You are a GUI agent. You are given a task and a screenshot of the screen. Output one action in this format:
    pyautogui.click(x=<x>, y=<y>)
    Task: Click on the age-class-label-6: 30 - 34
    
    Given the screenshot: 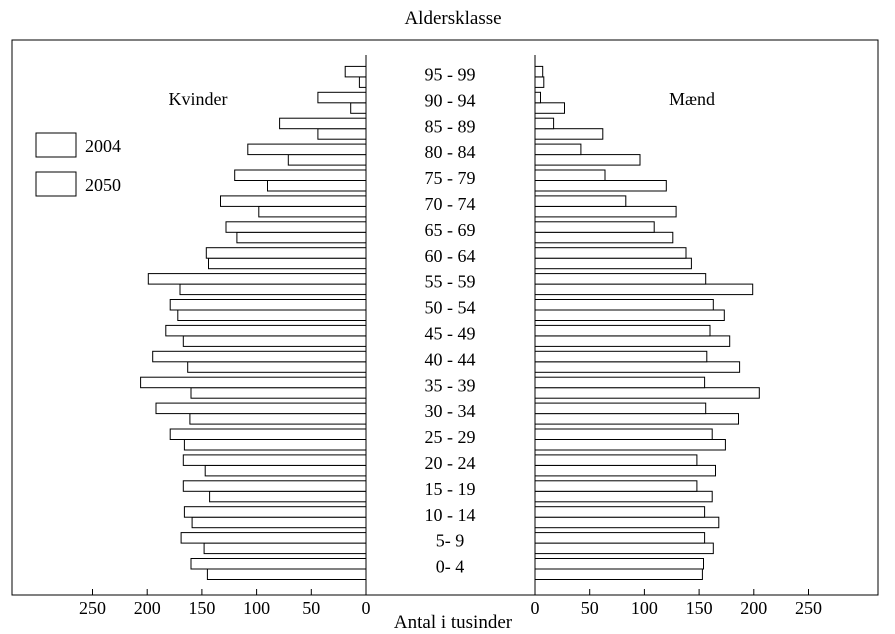 What is the action you would take?
    pyautogui.click(x=450, y=411)
    